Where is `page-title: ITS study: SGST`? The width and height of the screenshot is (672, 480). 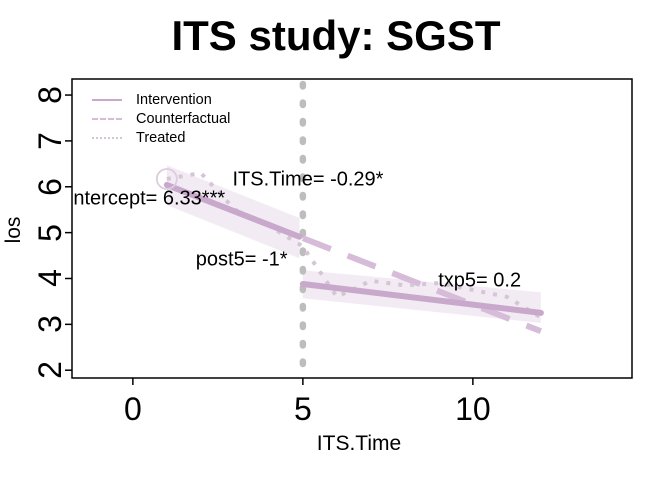
page-title: ITS study: SGST is located at coordinates (336, 35).